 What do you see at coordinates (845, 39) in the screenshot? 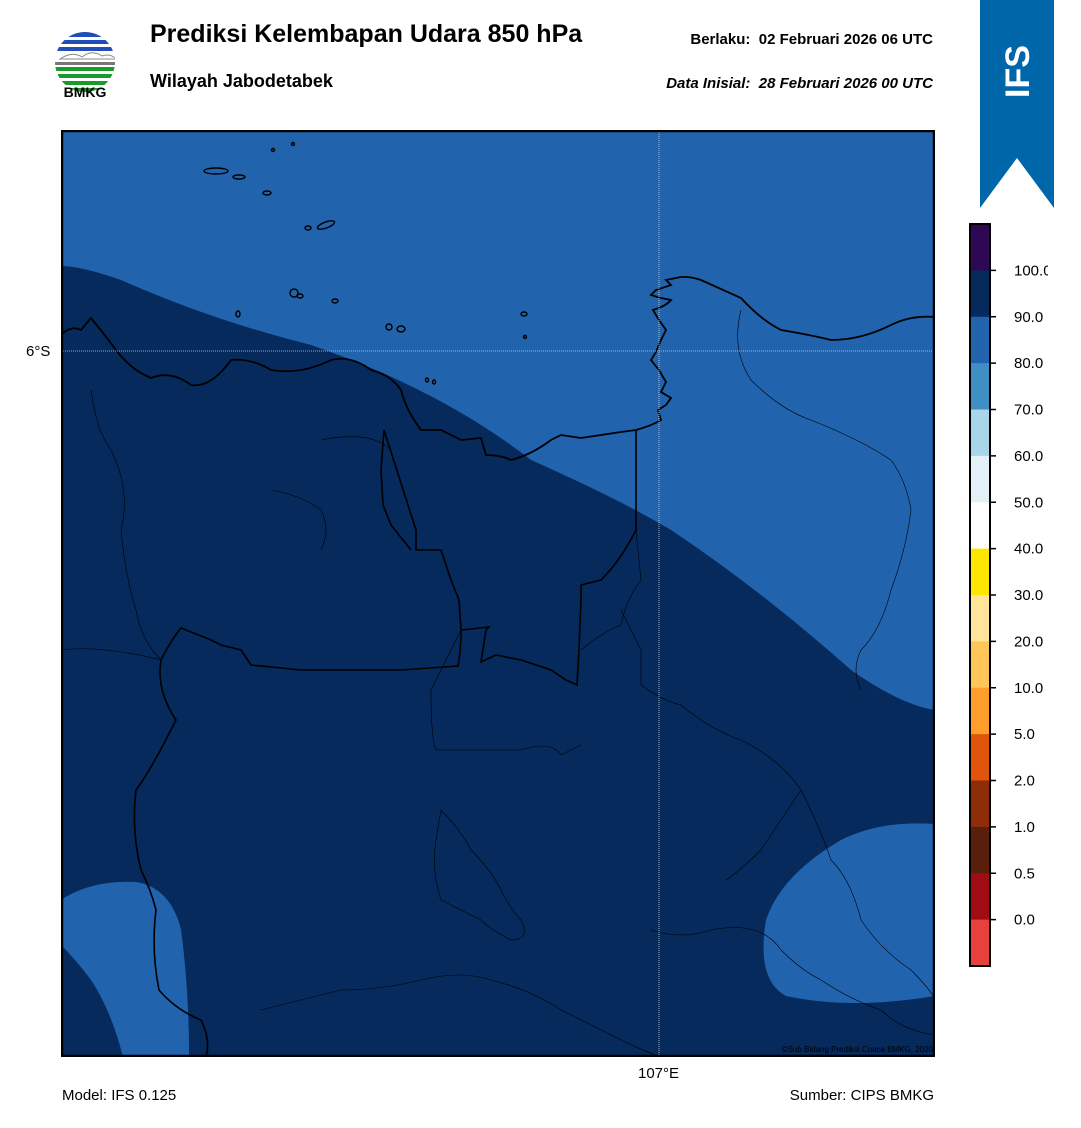
I see `valid-time-value: 02 Februari 2026 06 UTC` at bounding box center [845, 39].